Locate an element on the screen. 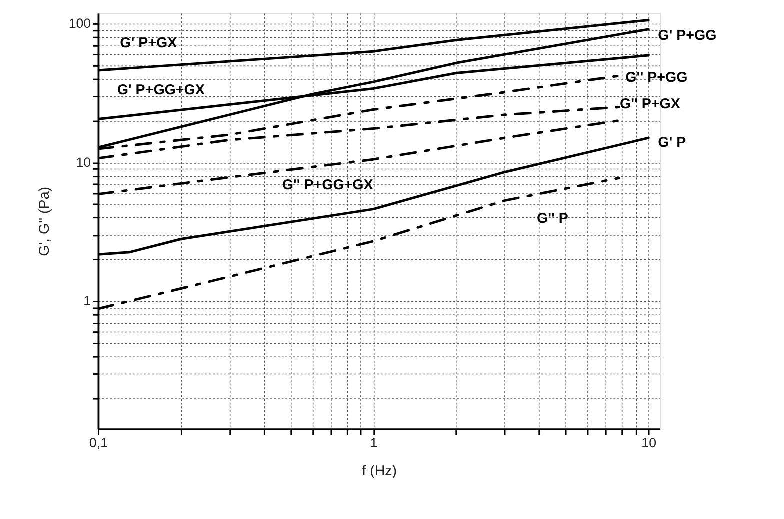 The height and width of the screenshot is (519, 784). annotation: G' P+GG is located at coordinates (687, 36).